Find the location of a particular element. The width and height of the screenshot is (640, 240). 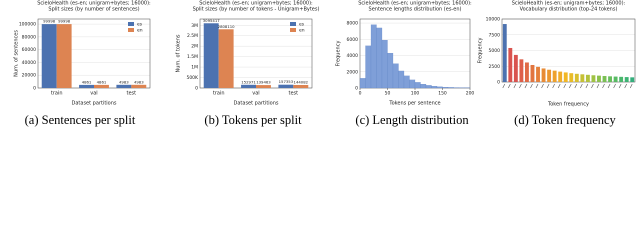

y-axis-label: Num. of sentences is located at coordinates (17, 53).